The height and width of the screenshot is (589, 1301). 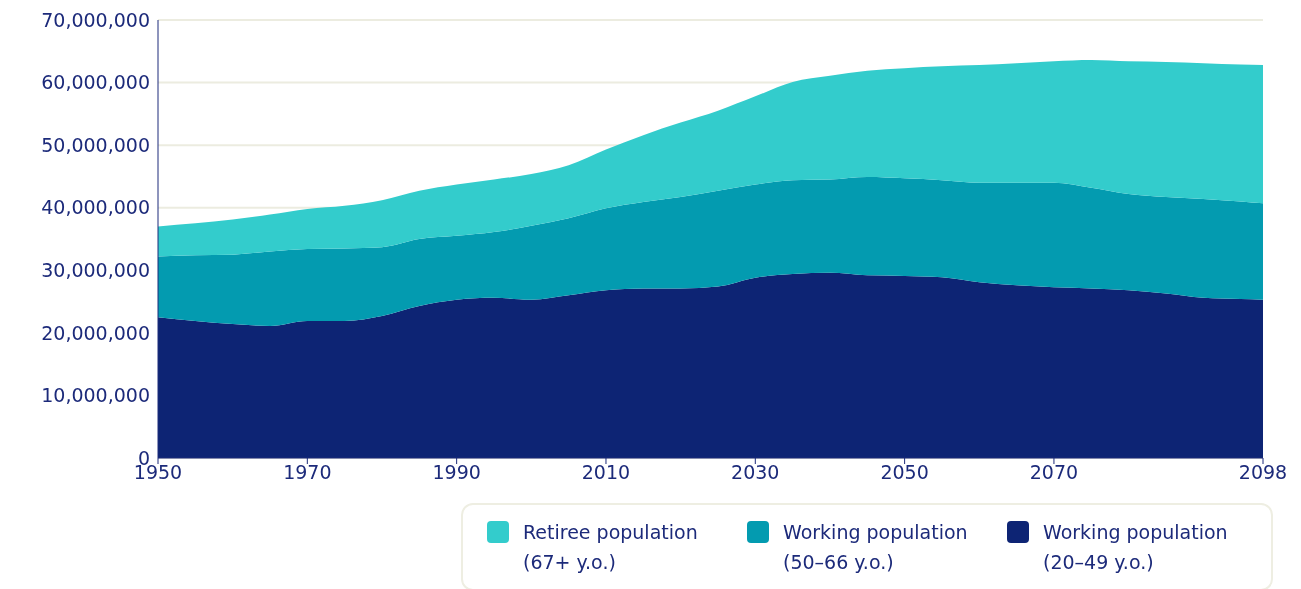 I want to click on x-tick-label: 2010, so click(x=606, y=472).